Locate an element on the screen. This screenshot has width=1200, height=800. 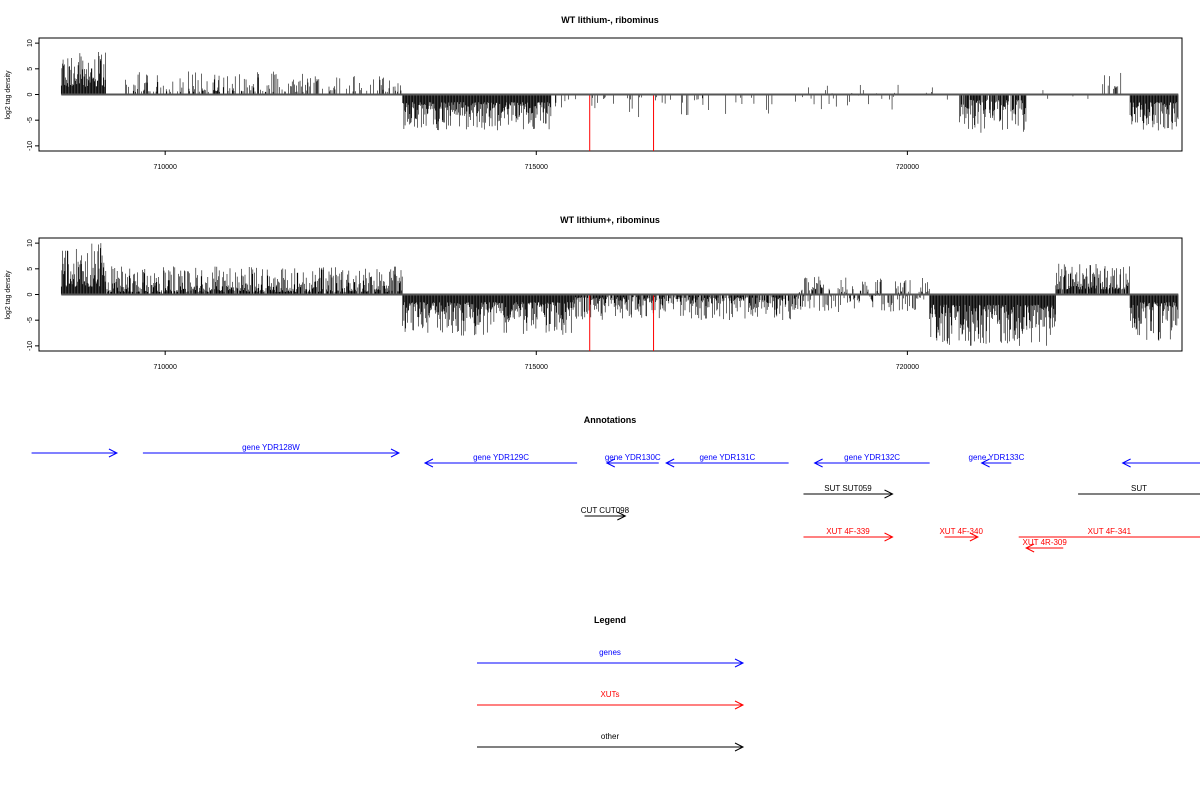
annotation-label: gene YDR130C is located at coordinates (633, 457).